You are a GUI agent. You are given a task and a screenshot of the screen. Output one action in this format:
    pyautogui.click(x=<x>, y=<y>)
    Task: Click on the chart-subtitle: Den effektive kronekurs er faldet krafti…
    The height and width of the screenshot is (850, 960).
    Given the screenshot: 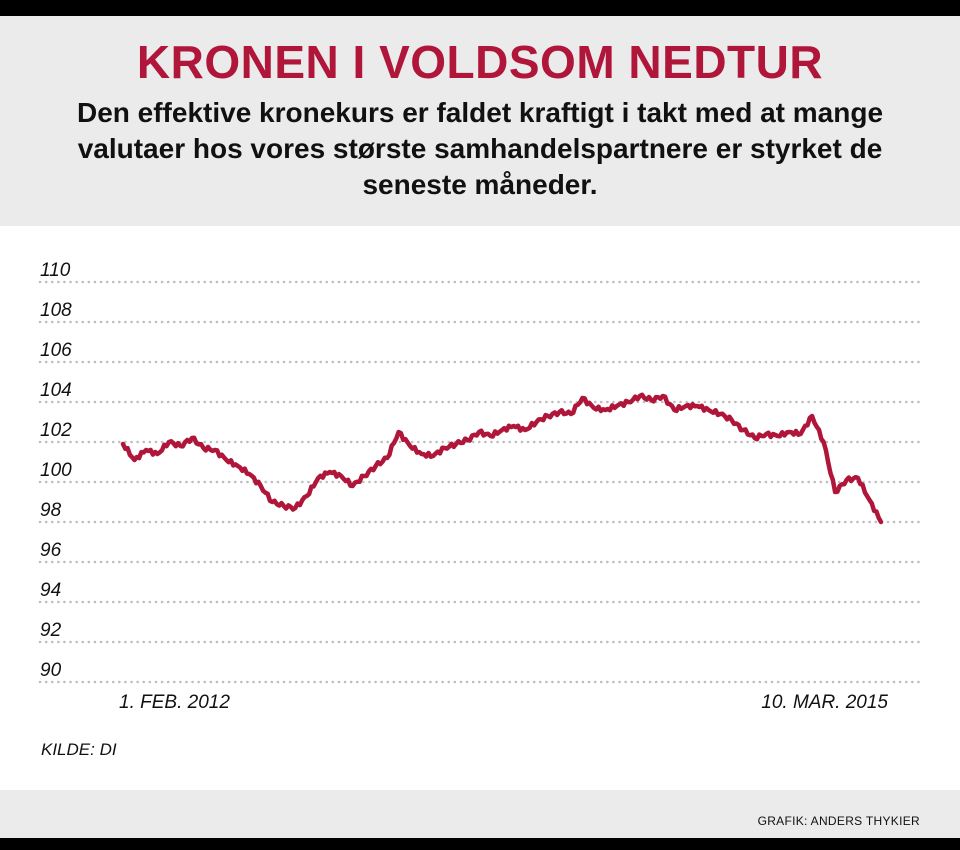 What is the action you would take?
    pyautogui.click(x=480, y=148)
    